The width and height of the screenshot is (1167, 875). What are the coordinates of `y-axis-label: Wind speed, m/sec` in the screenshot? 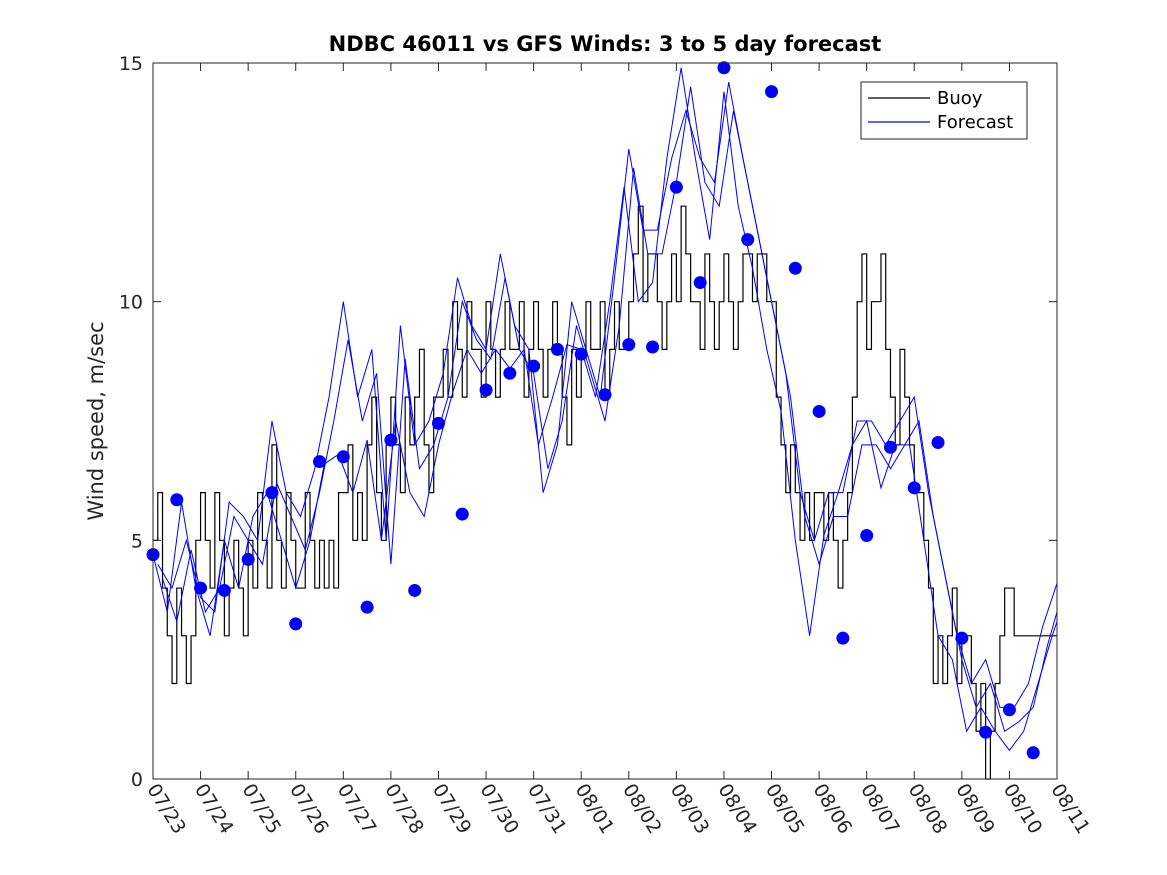 It's located at (96, 420).